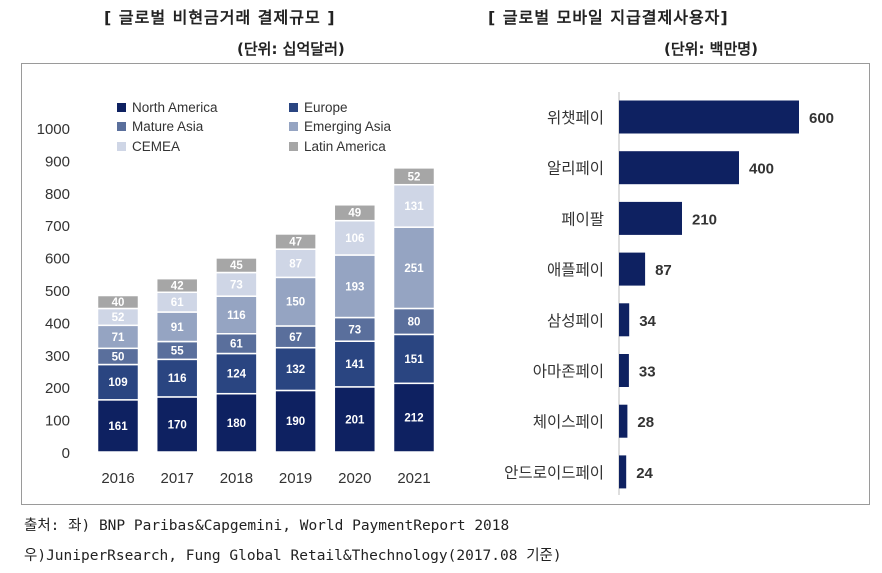  What do you see at coordinates (57, 388) in the screenshot?
I see `y-tick-label: 200` at bounding box center [57, 388].